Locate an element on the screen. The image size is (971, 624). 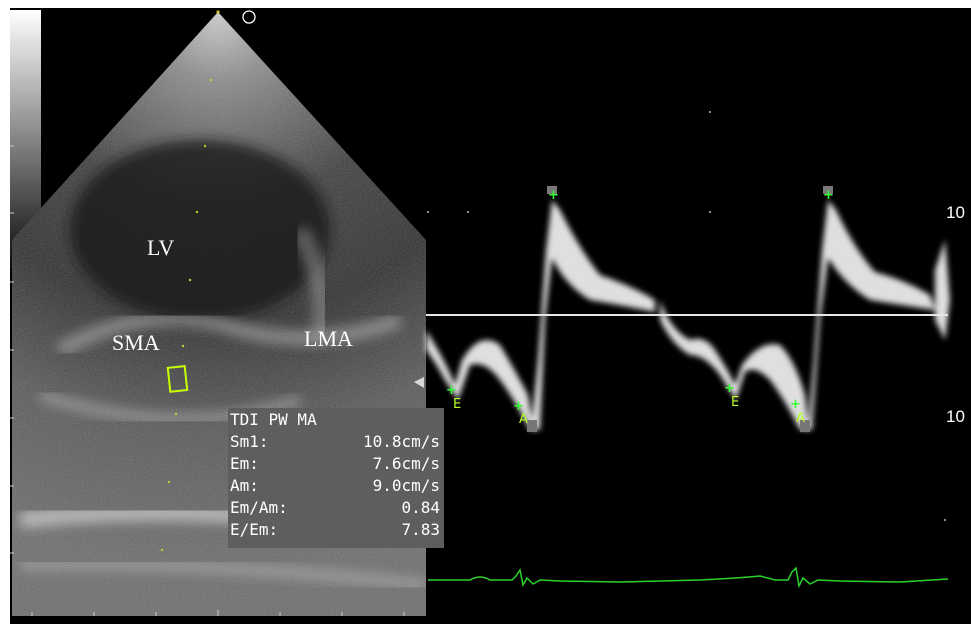
measurement-value: 7.83 is located at coordinates (420, 529).